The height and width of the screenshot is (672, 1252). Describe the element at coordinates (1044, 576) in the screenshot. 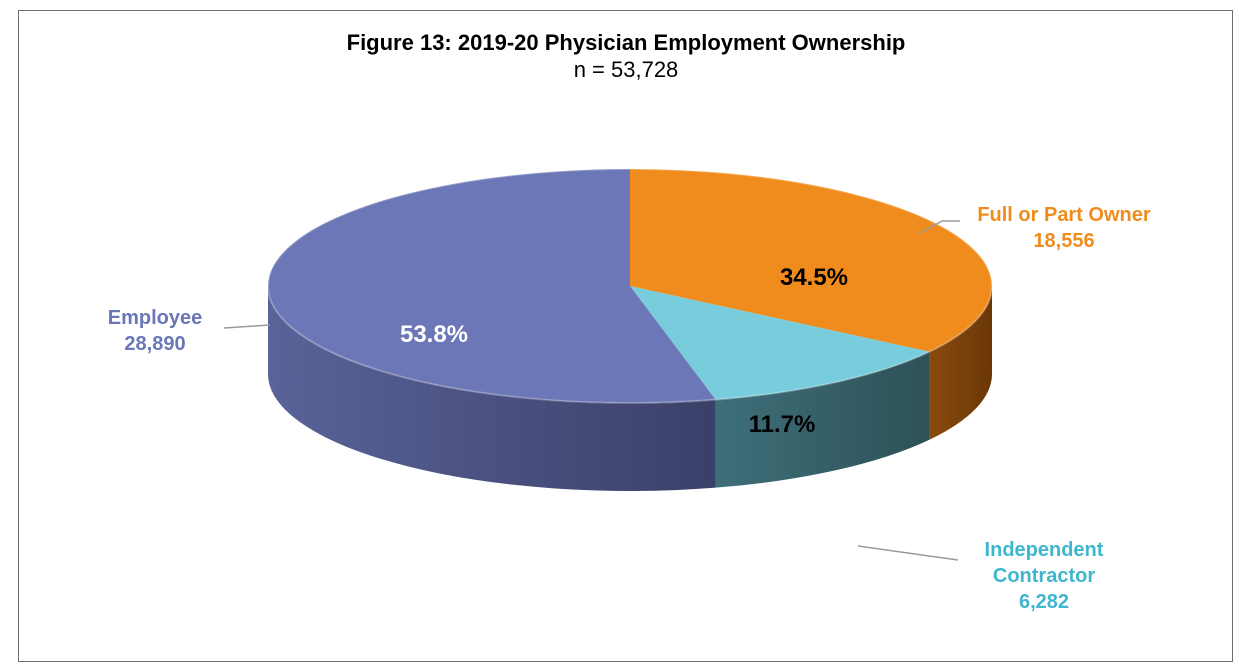

I see `category-label-contractor-line2: Contractor` at that location.